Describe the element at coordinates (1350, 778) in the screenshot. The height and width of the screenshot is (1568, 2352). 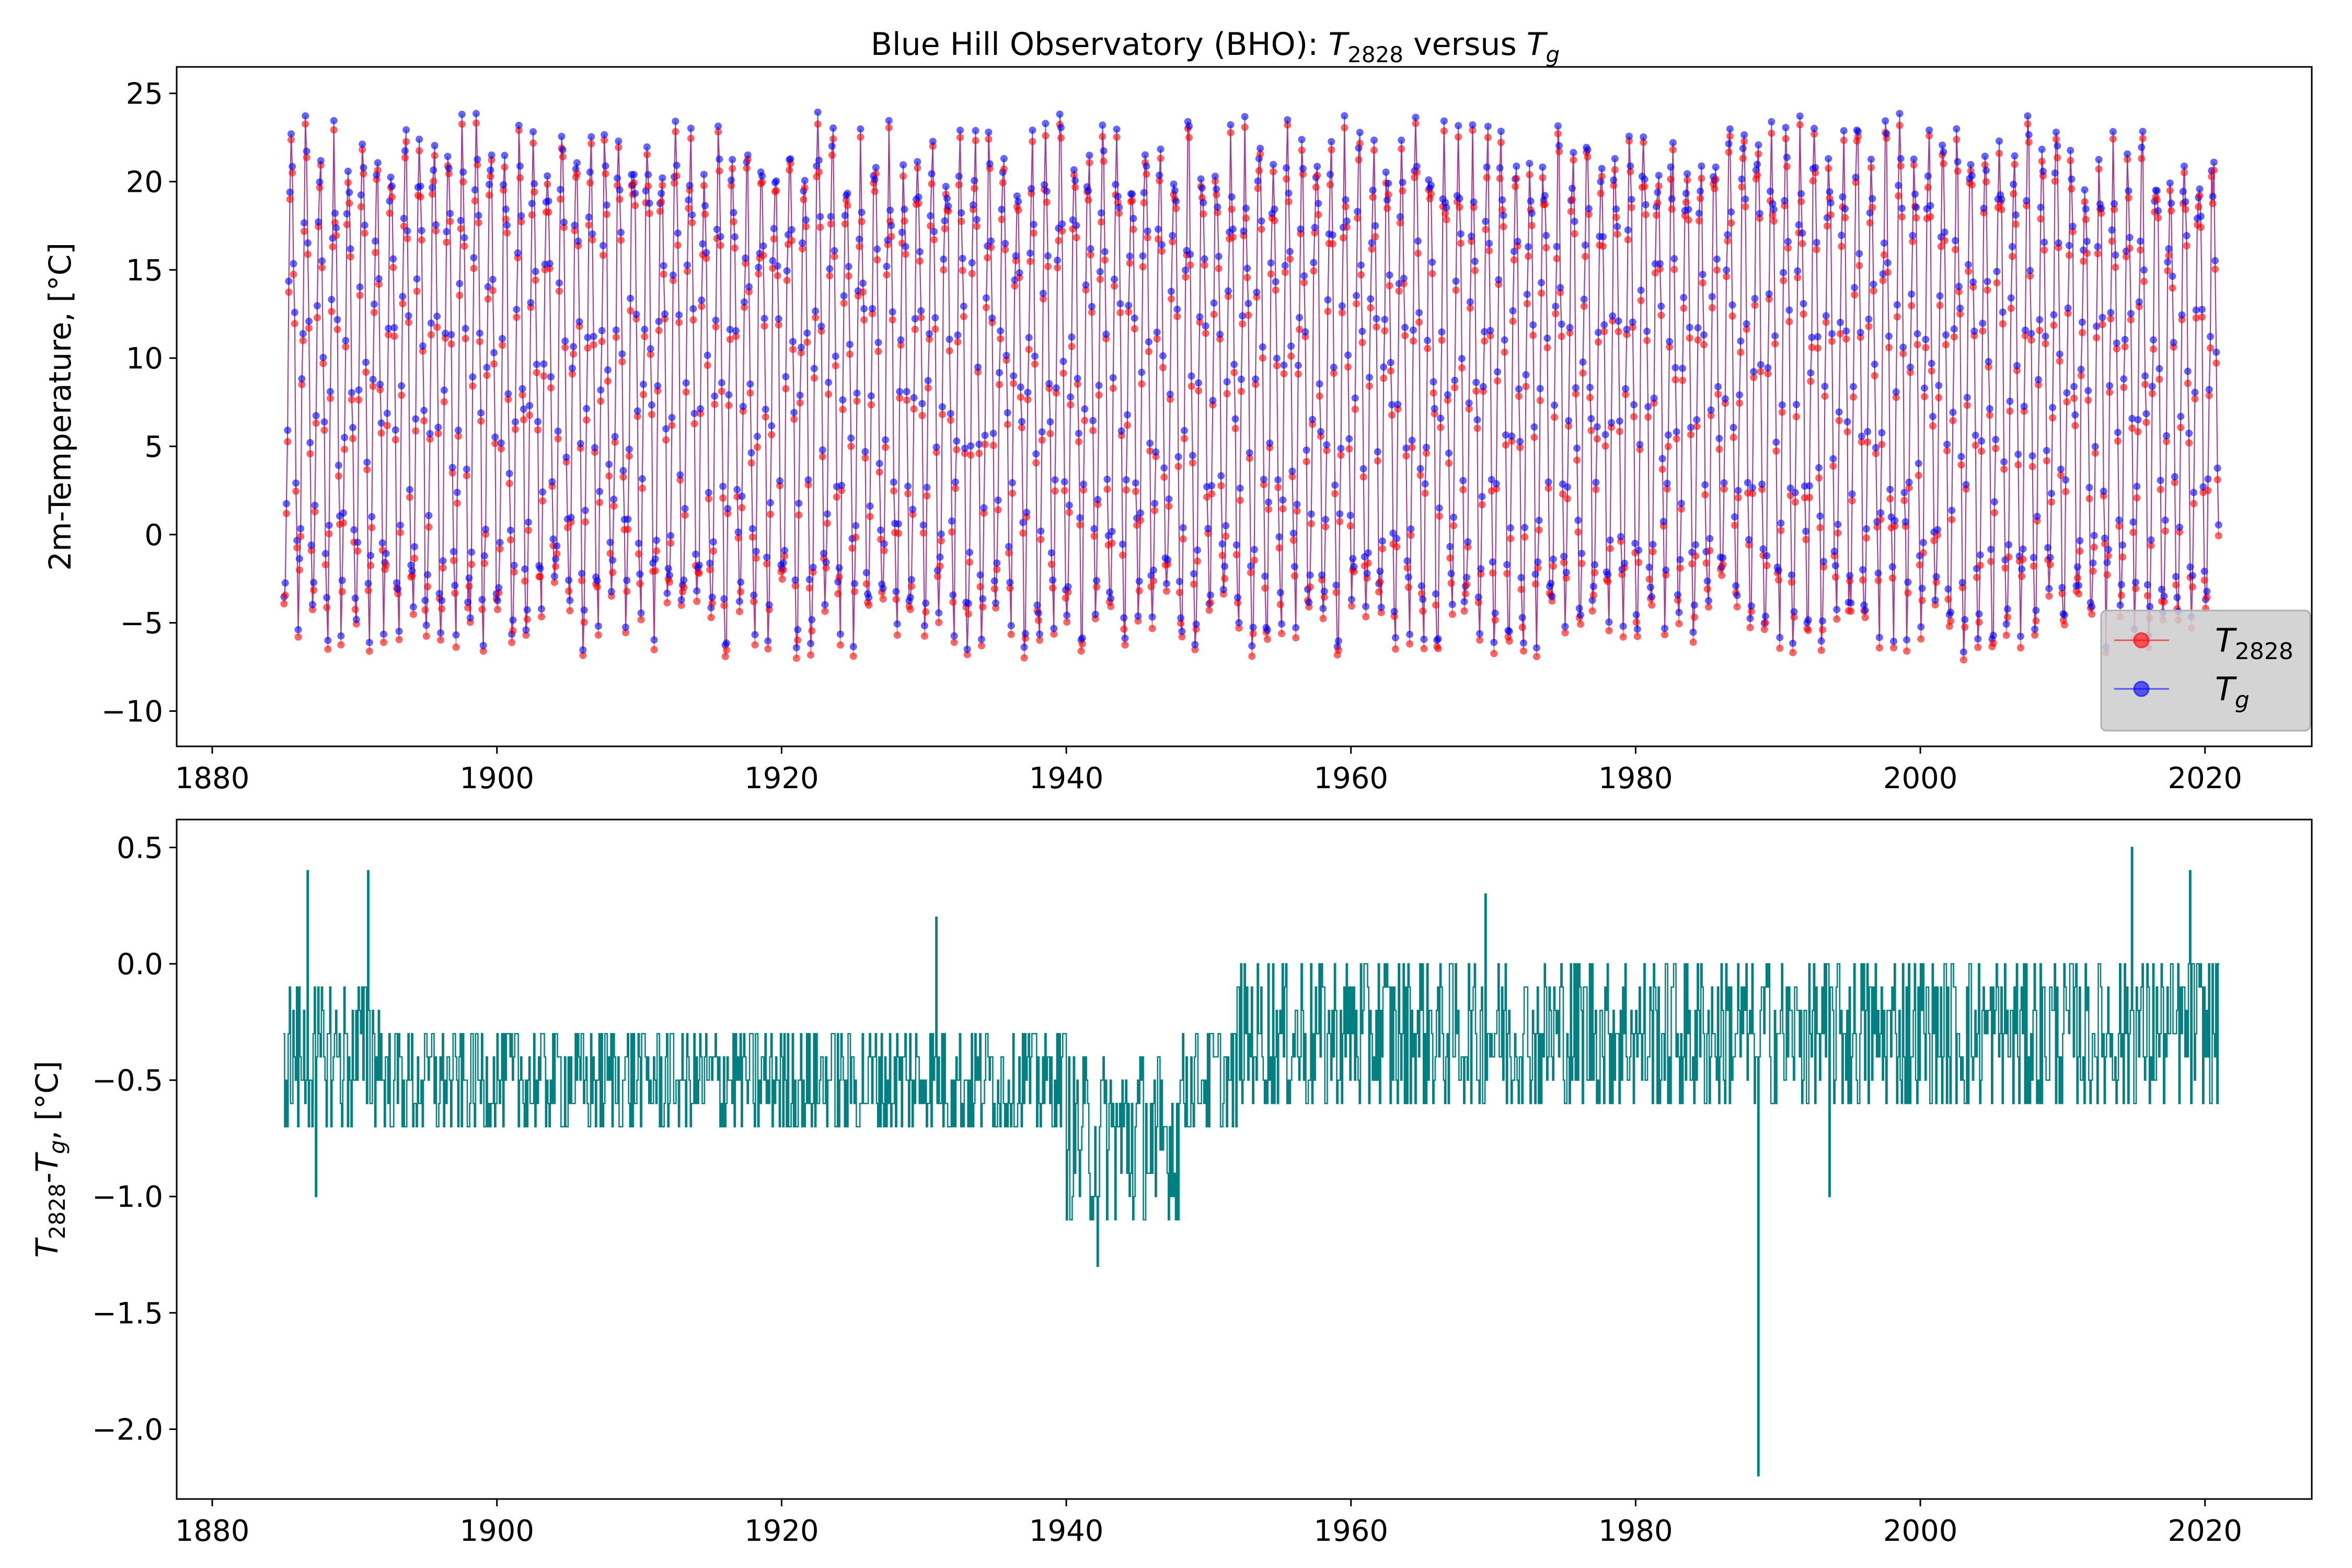
I see `top-x-tick-label: 1960` at that location.